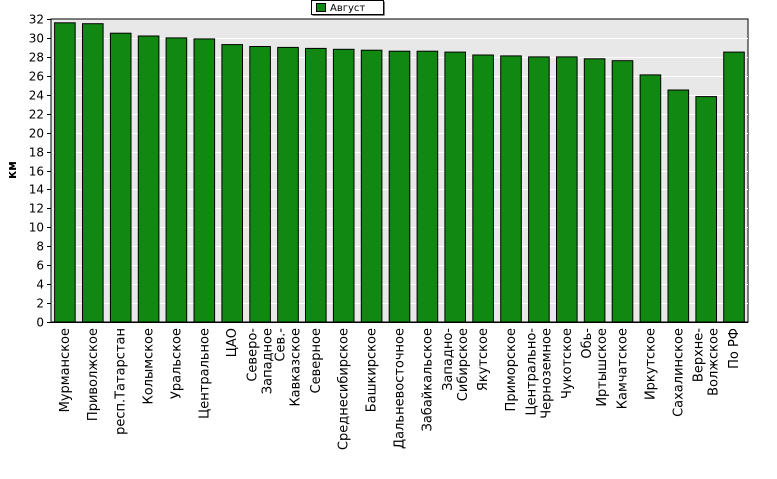 Image resolution: width=777 pixels, height=479 pixels. I want to click on x-tick-label: Обь-, so click(587, 343).